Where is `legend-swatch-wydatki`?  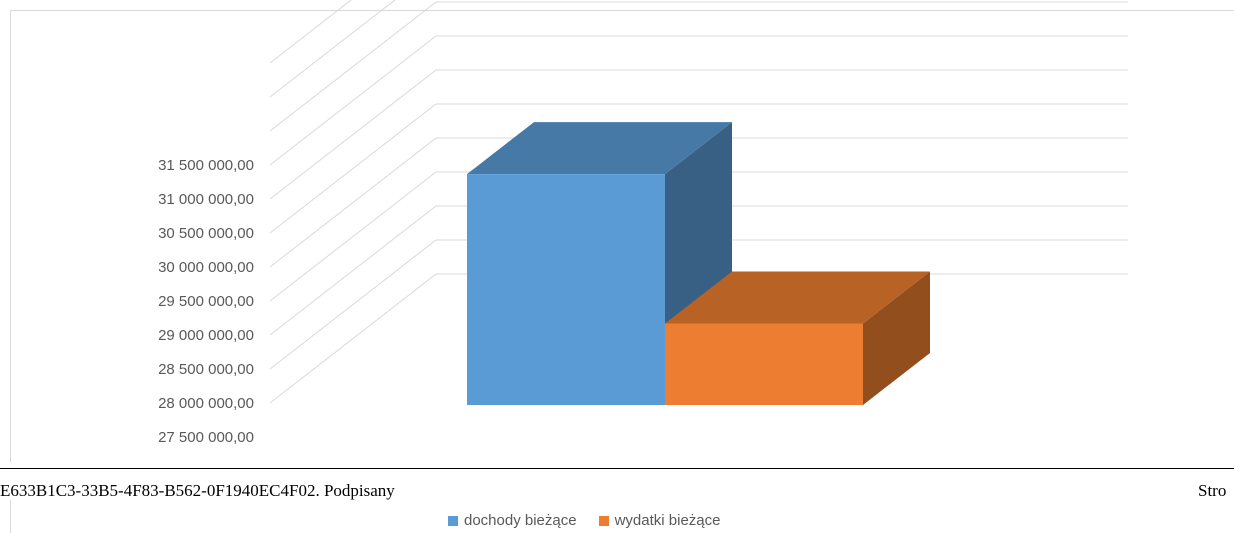
legend-swatch-wydatki is located at coordinates (603, 520).